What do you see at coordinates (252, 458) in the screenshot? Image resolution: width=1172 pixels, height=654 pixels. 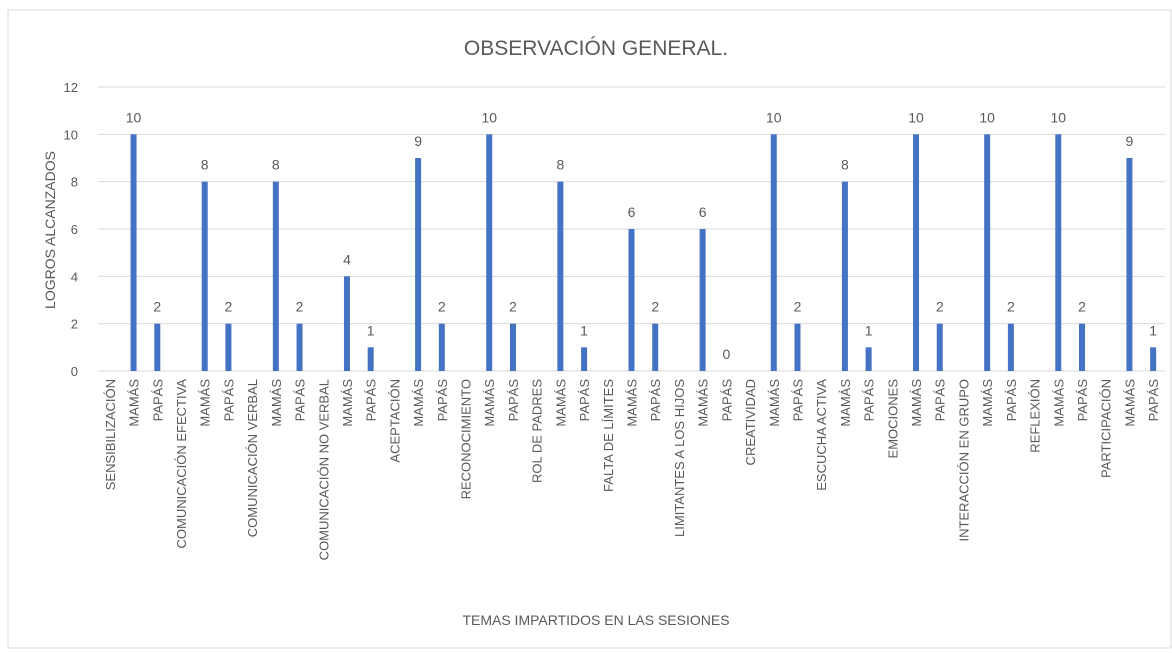 I see `x-tick-label: COMUNICACIÓN VERBAL` at bounding box center [252, 458].